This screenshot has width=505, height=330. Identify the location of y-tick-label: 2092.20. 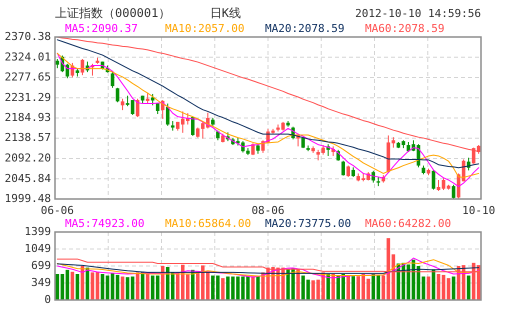
(27, 158).